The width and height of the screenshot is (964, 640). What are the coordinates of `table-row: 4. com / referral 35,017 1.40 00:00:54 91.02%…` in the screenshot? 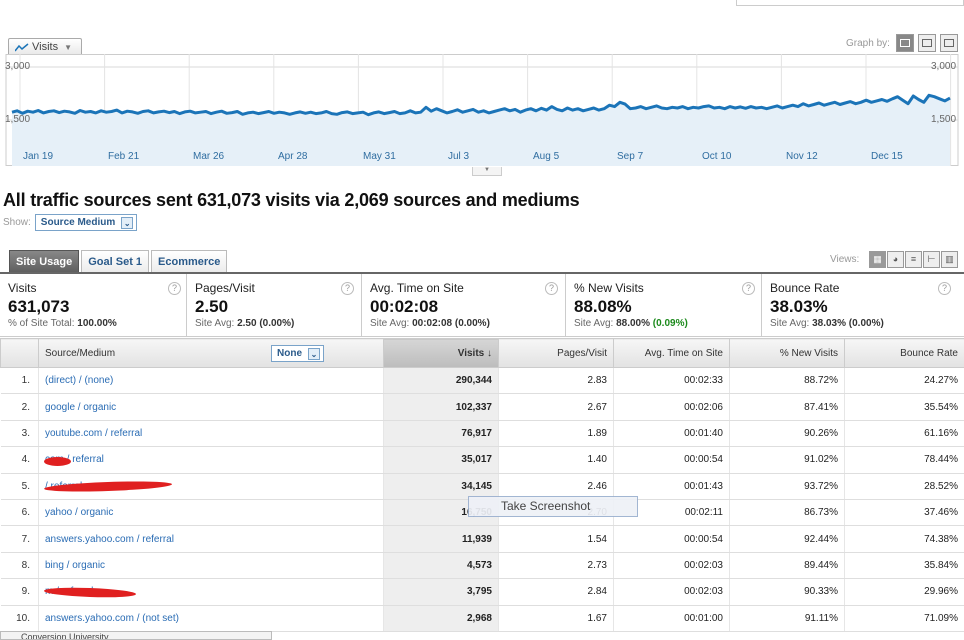 It's located at (482, 460).